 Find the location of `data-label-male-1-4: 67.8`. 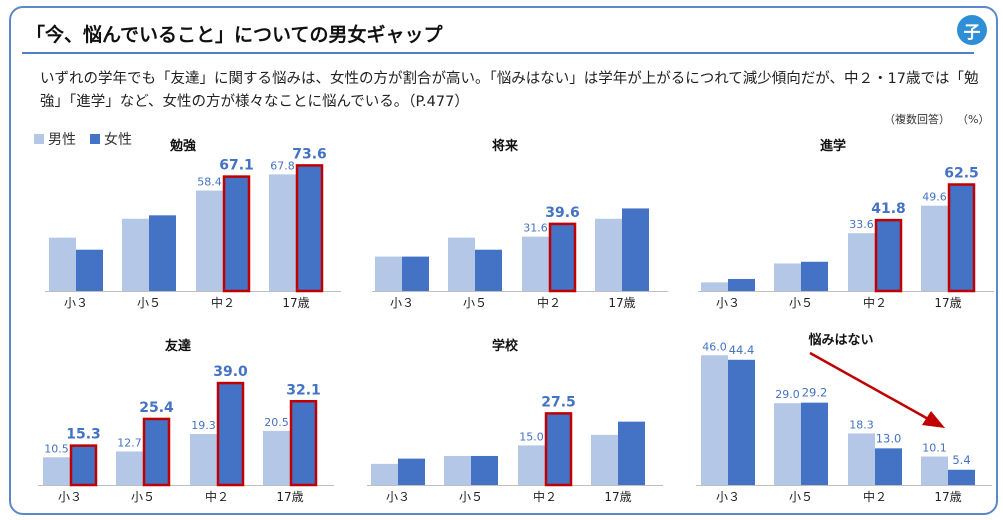

data-label-male-1-4: 67.8 is located at coordinates (282, 165).